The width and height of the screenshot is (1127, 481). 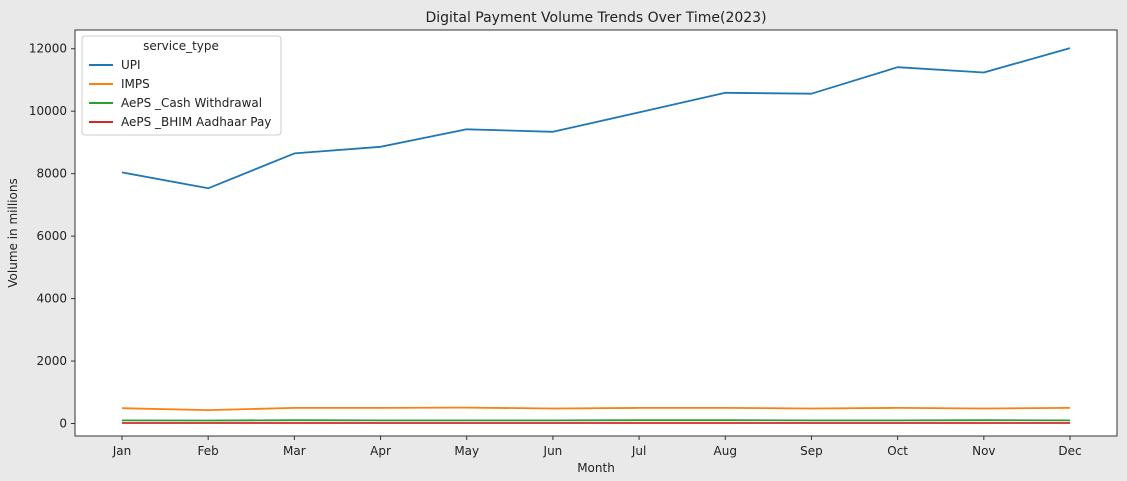 What do you see at coordinates (553, 451) in the screenshot?
I see `x-tick-label: Jun` at bounding box center [553, 451].